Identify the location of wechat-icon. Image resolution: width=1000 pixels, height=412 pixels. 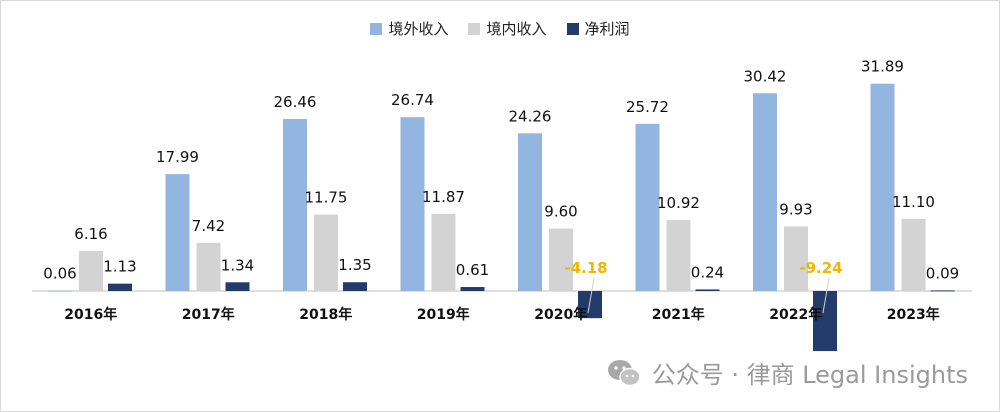
(624, 372).